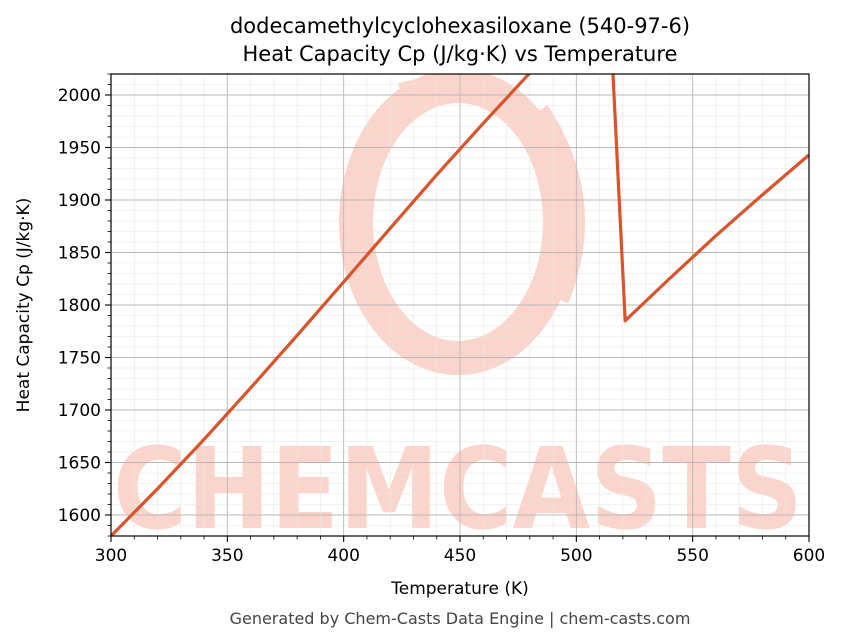  Describe the element at coordinates (111, 556) in the screenshot. I see `x-tick-label: 300` at that location.